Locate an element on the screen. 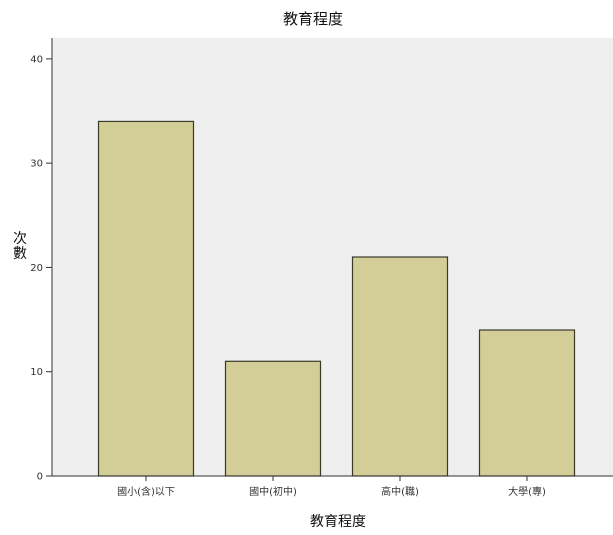  x-tick-label: 高中(職) is located at coordinates (400, 491).